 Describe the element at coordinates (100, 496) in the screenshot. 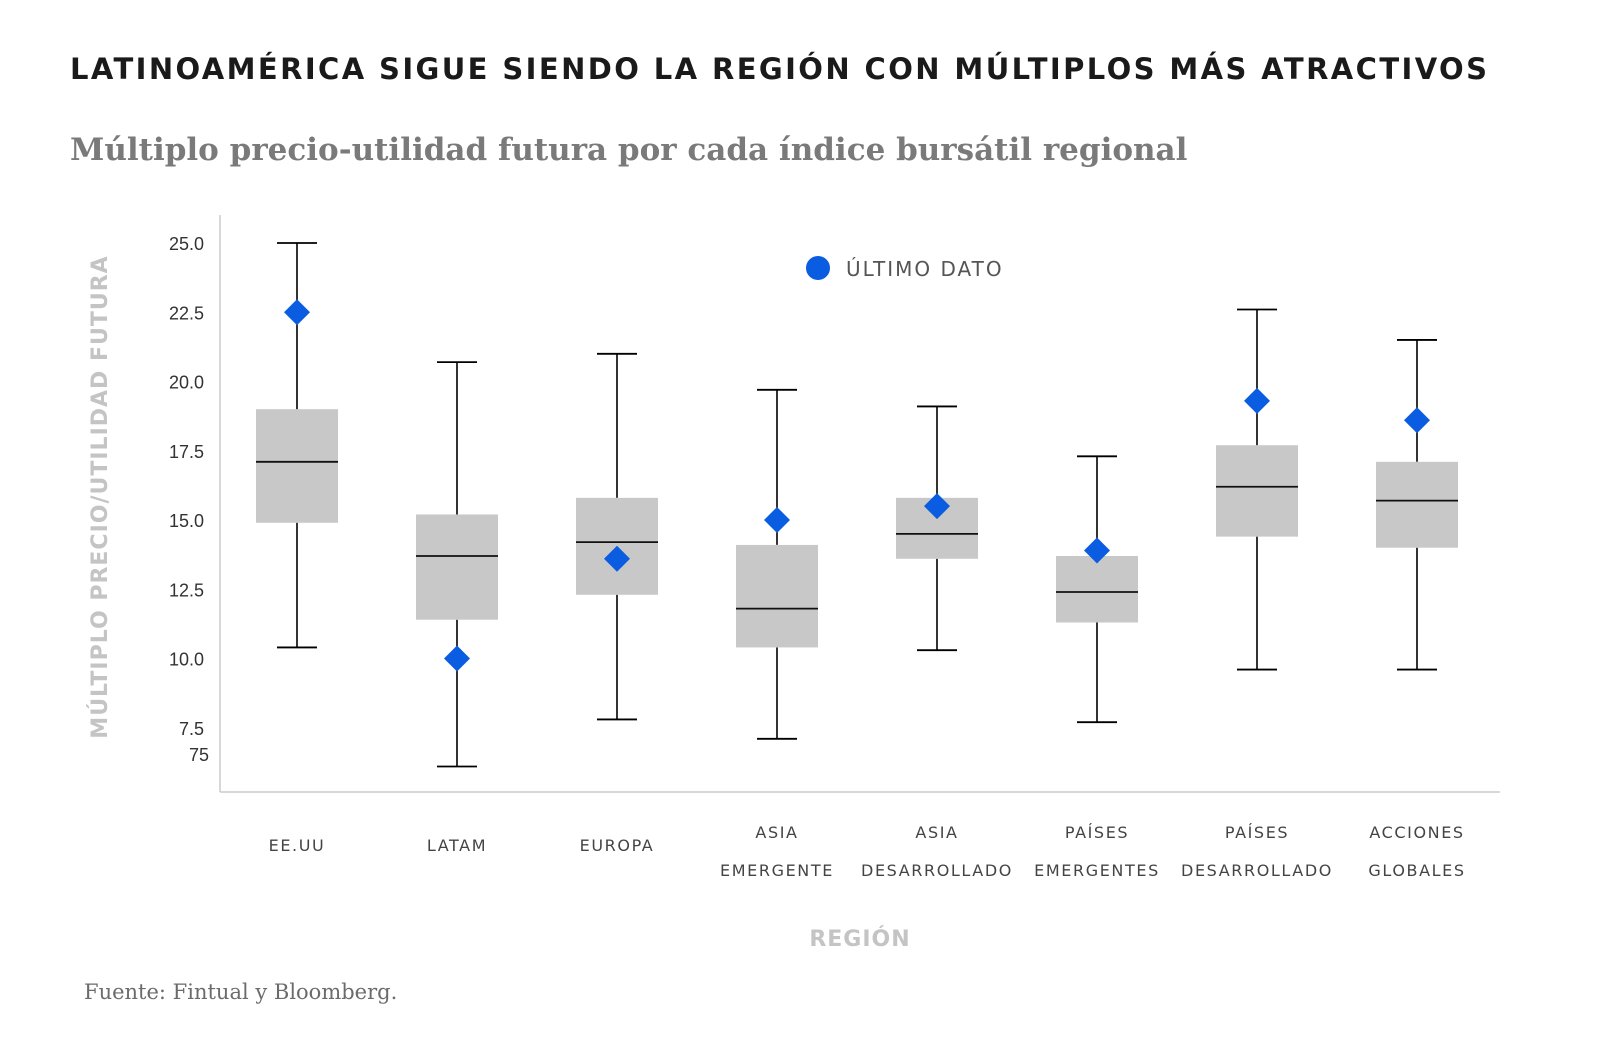

I see `y-axis-title: MÚLTIPLO PRECIO/UTILIDAD FUTURA` at that location.